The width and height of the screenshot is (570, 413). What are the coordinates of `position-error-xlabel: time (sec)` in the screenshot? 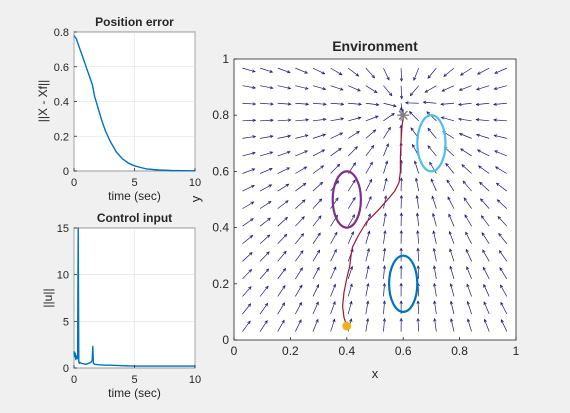 It's located at (134, 196).